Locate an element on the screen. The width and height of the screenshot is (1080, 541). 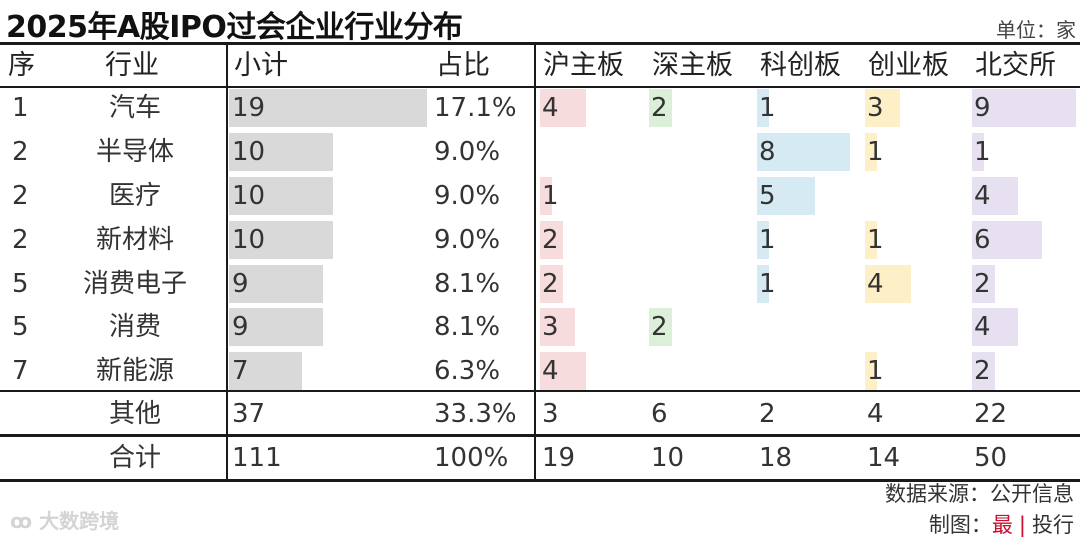
row-rank: 1 is located at coordinates (20, 108).